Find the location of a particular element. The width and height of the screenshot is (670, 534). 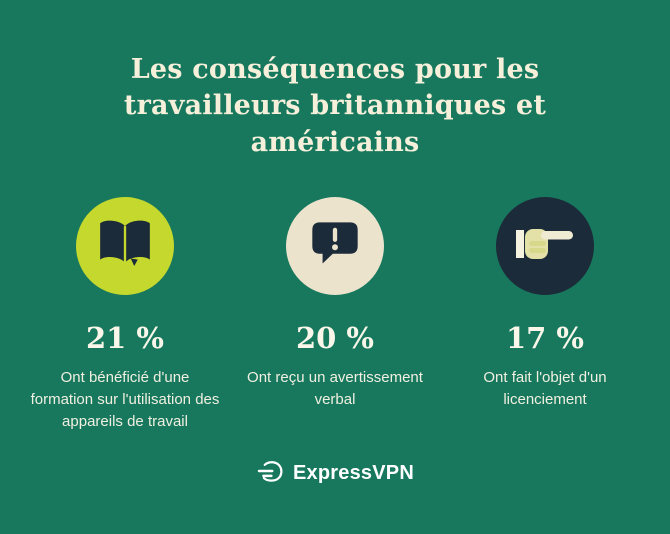

pointing-hand-icon-circle is located at coordinates (545, 246).